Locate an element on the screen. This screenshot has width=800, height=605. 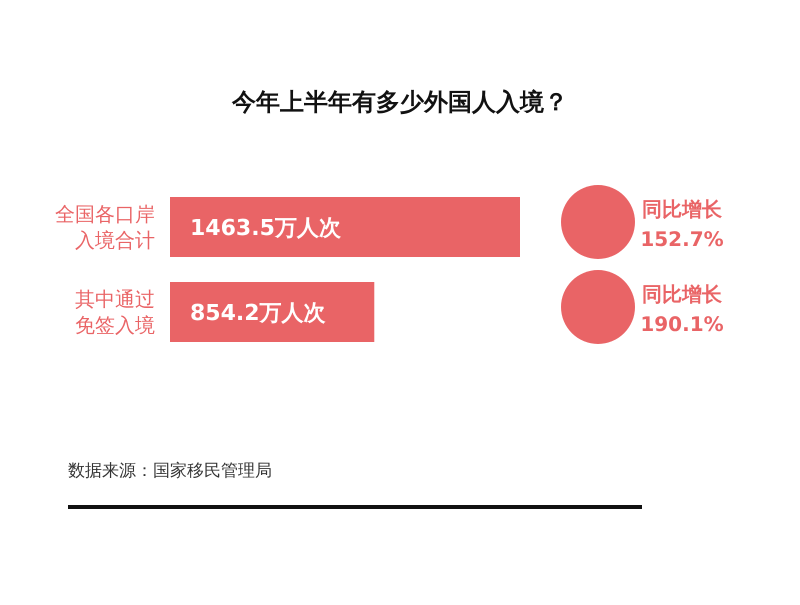
data-label: 1463.5万人次 is located at coordinates (266, 228).